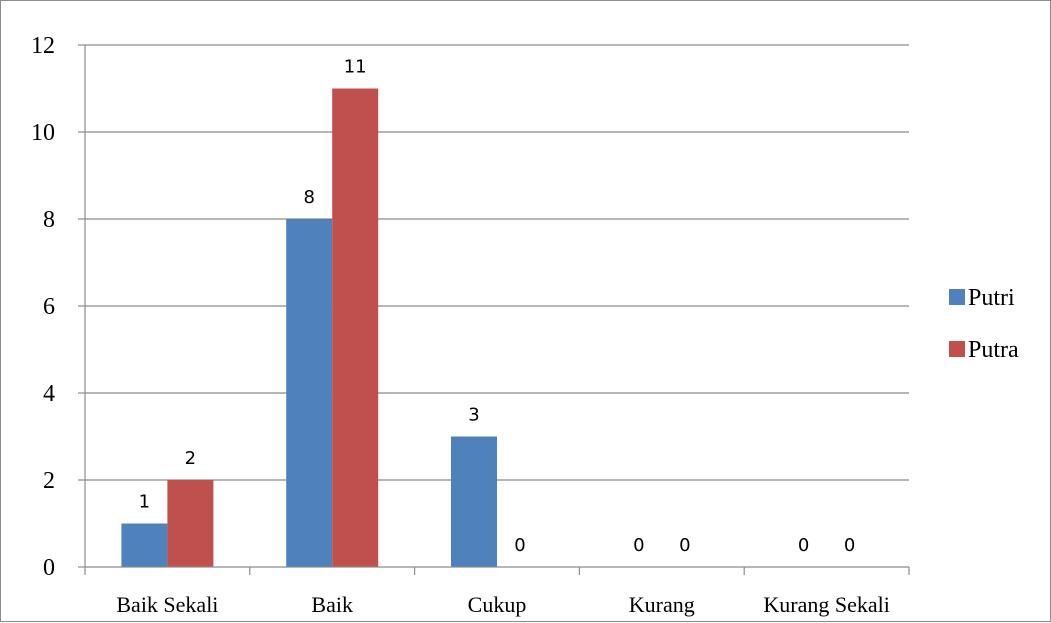 The width and height of the screenshot is (1051, 623). Describe the element at coordinates (662, 604) in the screenshot. I see `x-category-label: Kurang` at that location.